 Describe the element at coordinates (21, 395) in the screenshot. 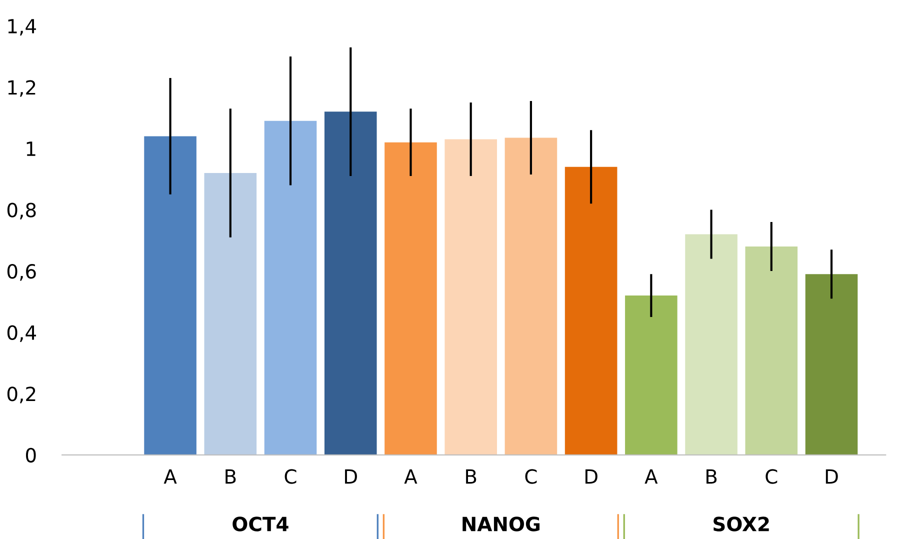

I see `y-tick-label: 0,2` at that location.